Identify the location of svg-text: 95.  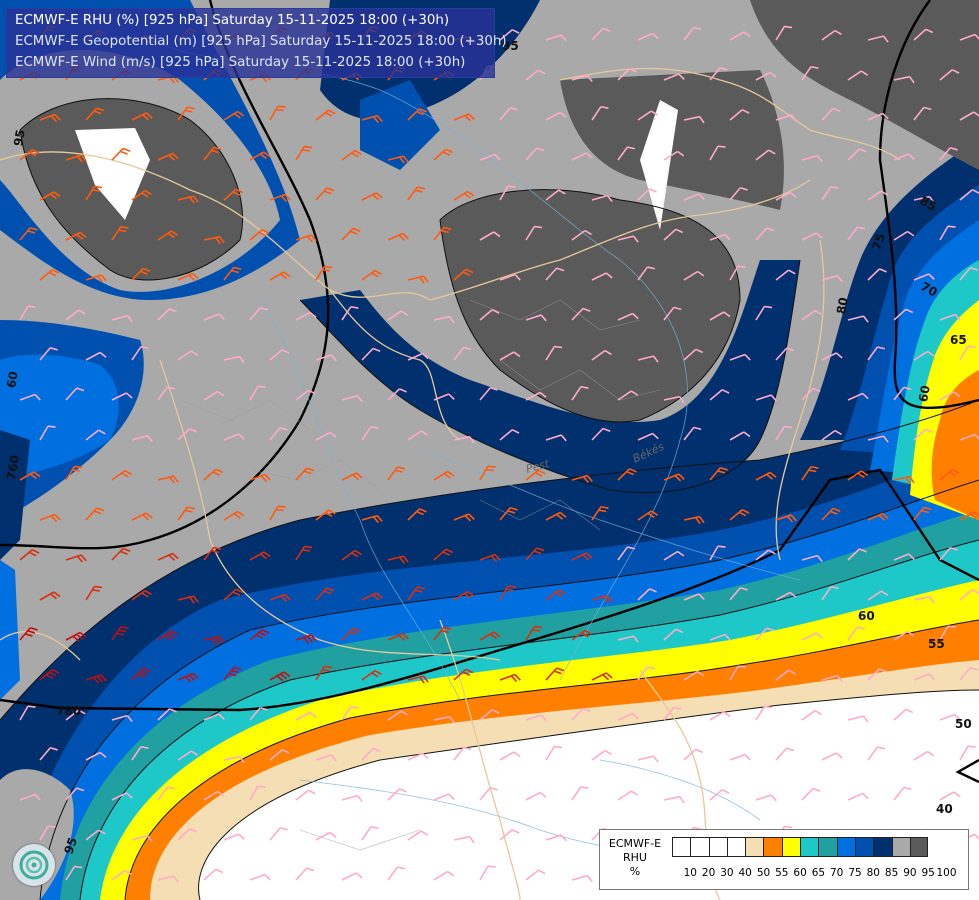
(510, 46).